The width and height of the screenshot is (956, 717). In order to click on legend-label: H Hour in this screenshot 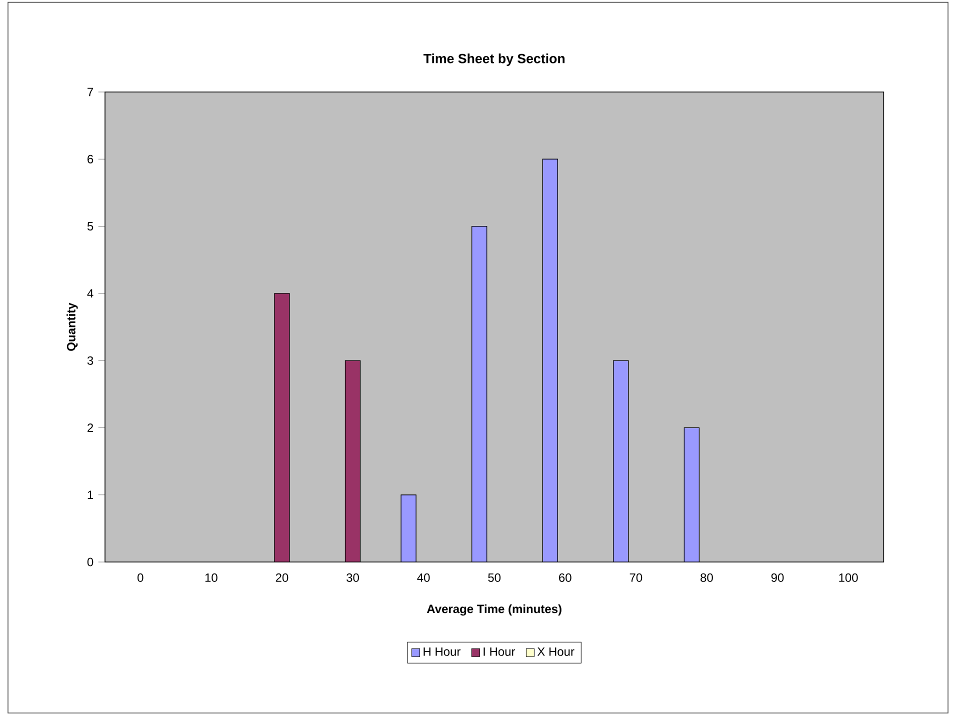, I will do `click(442, 651)`.